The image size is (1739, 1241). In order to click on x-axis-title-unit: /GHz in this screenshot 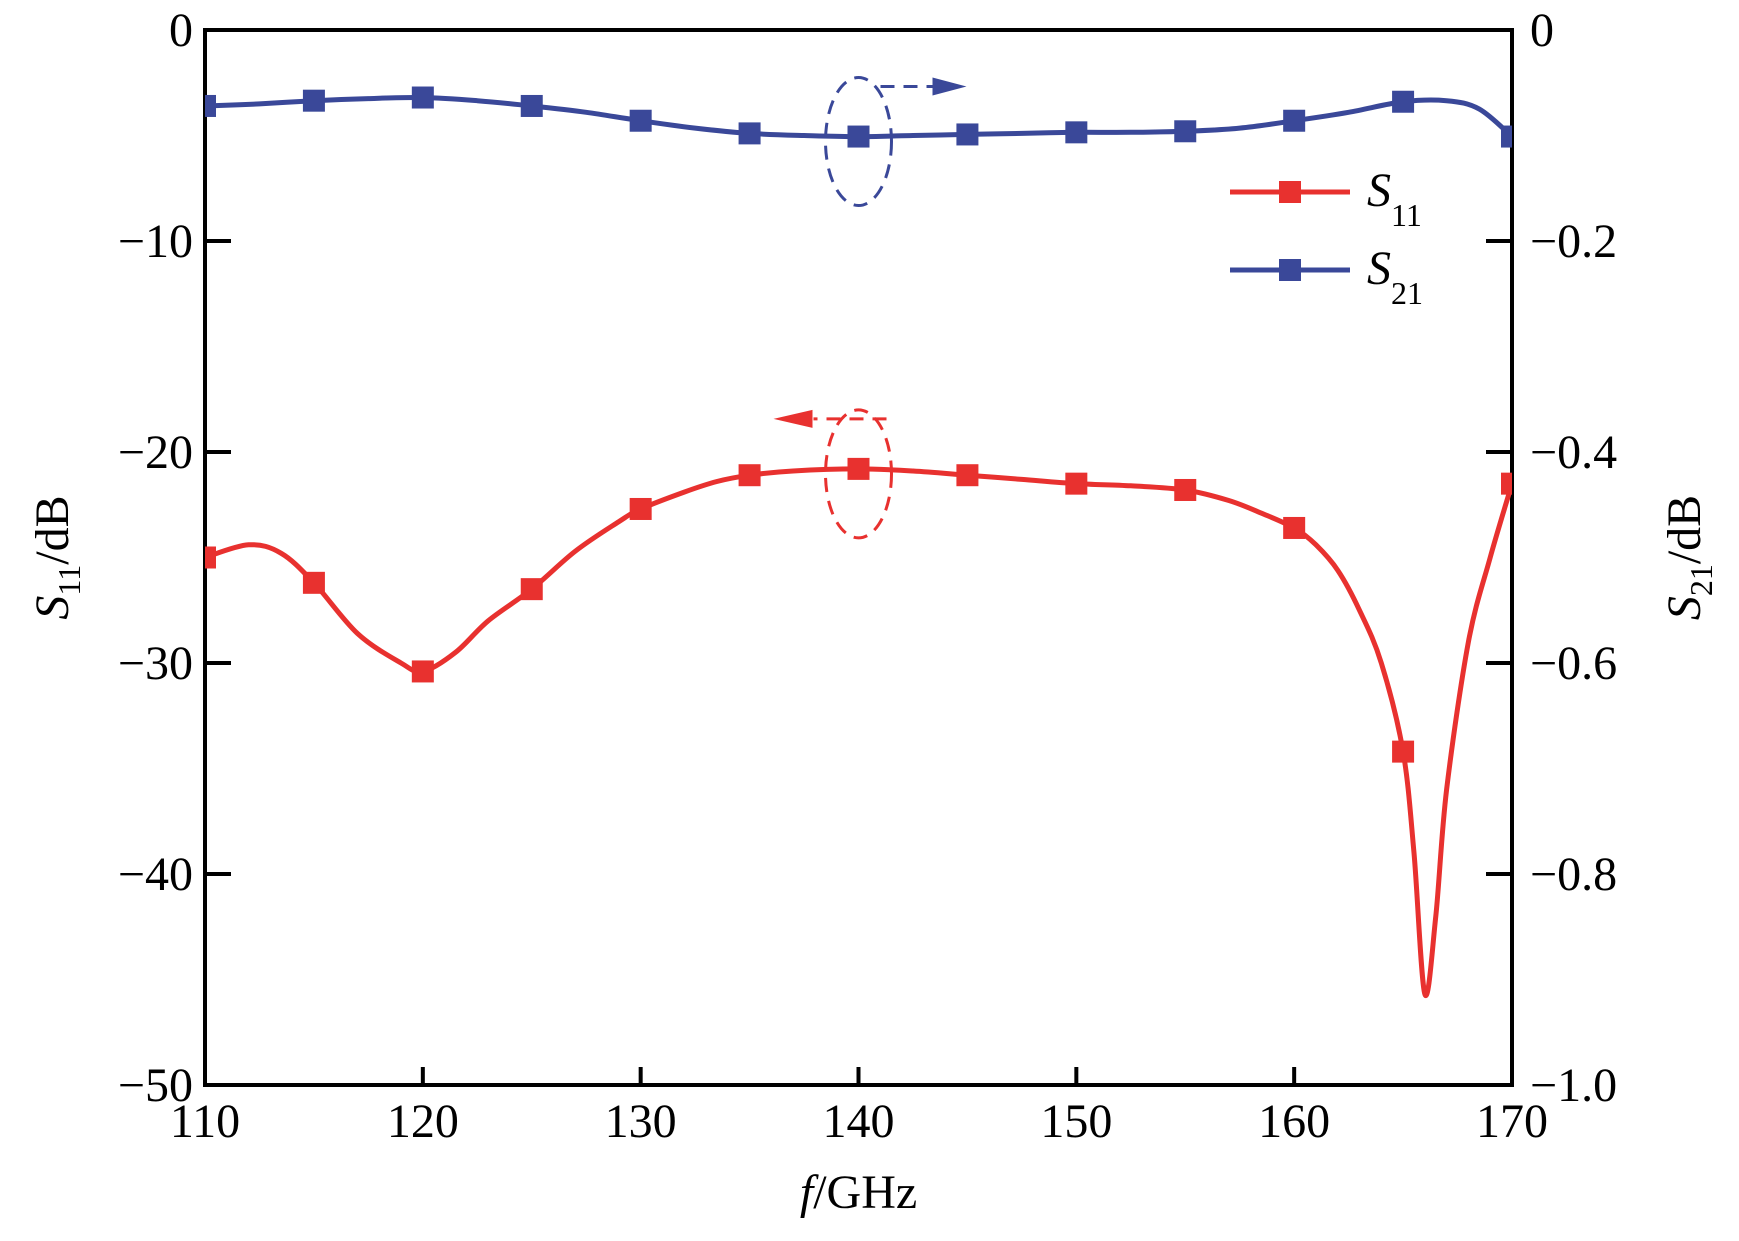, I will do `click(865, 1192)`.